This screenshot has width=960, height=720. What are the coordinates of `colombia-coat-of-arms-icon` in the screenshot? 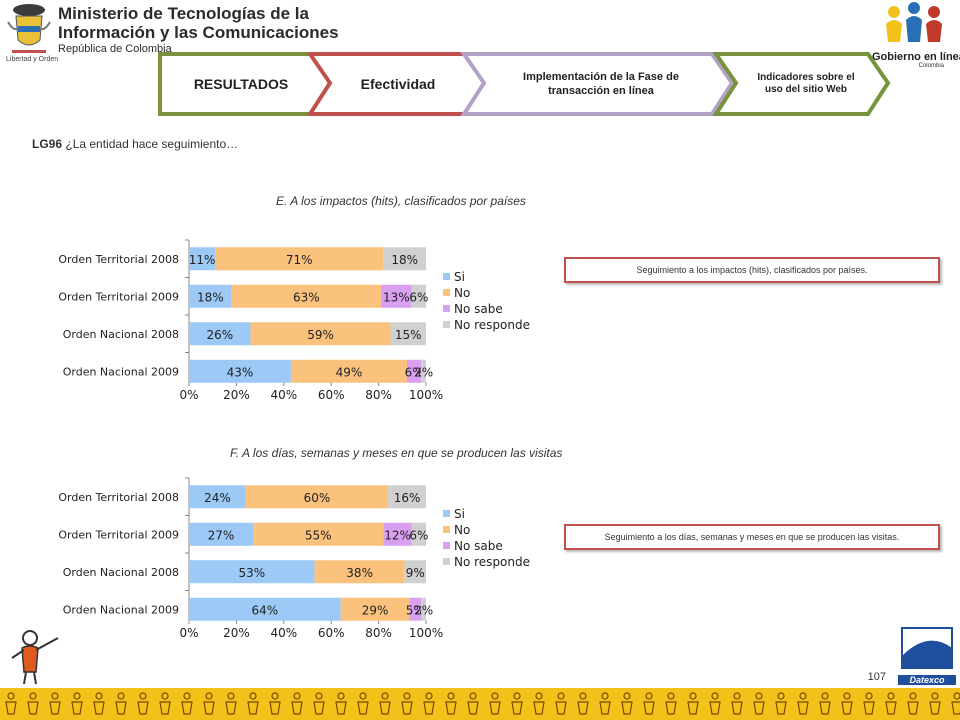 It's located at (29, 31).